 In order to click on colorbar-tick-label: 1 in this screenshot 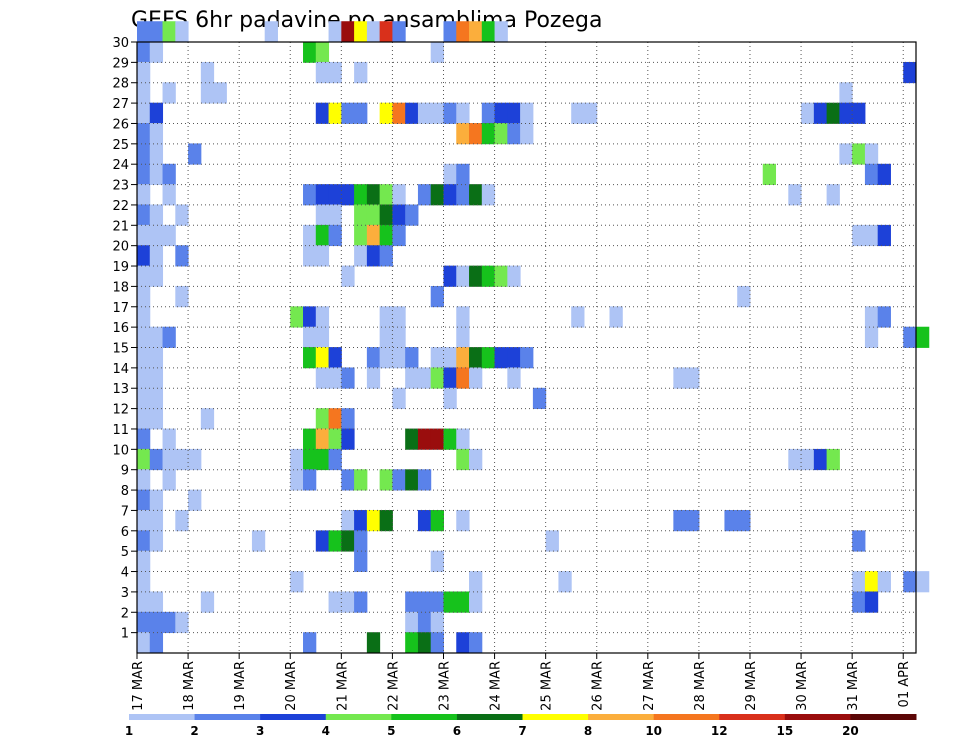, I will do `click(129, 731)`.